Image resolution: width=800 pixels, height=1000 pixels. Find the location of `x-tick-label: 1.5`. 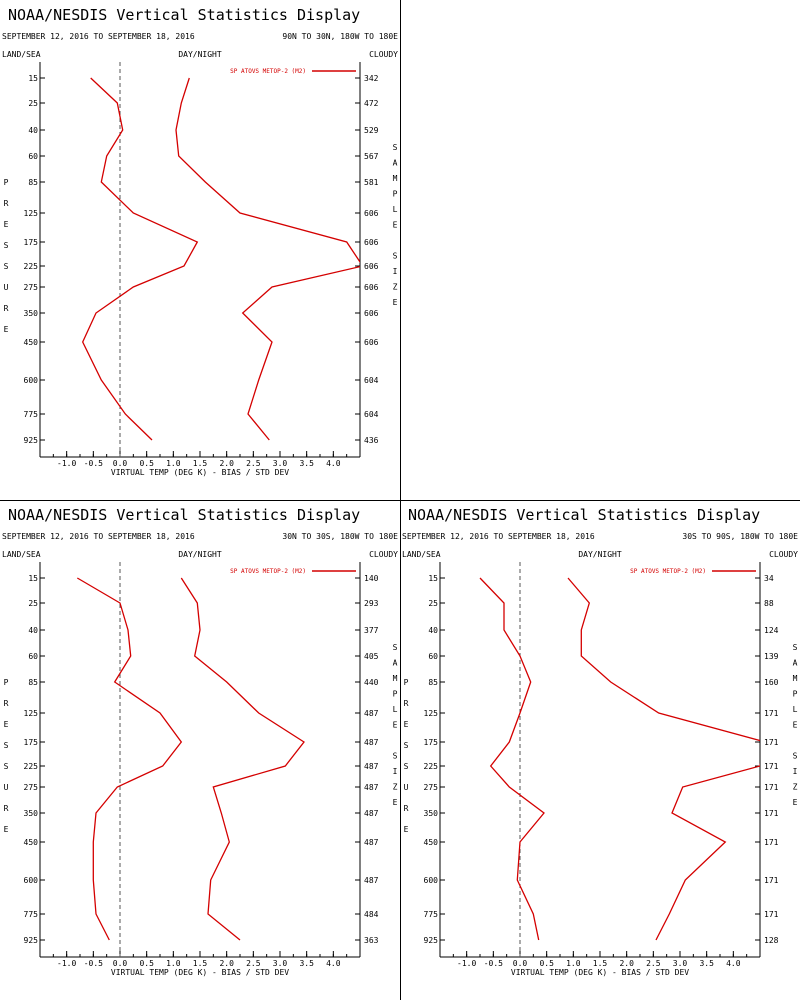

x-tick-label: 1.5 is located at coordinates (200, 463).